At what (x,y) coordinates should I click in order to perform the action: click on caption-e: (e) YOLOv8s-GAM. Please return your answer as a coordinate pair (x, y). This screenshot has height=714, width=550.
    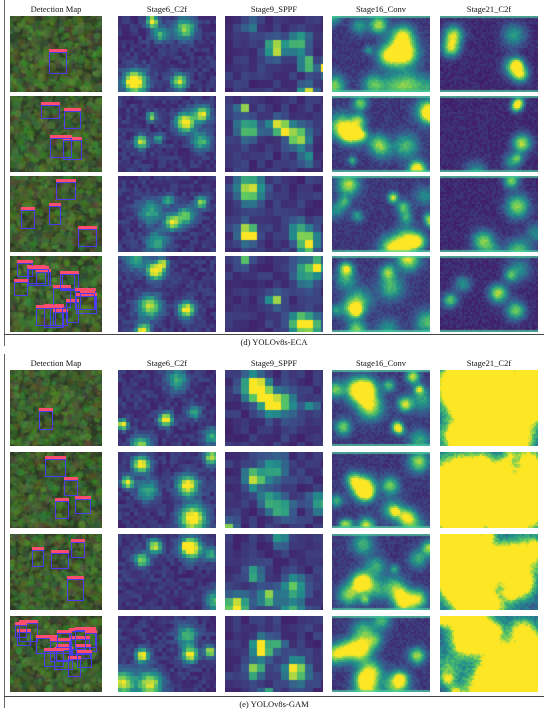
    Looking at the image, I should click on (274, 704).